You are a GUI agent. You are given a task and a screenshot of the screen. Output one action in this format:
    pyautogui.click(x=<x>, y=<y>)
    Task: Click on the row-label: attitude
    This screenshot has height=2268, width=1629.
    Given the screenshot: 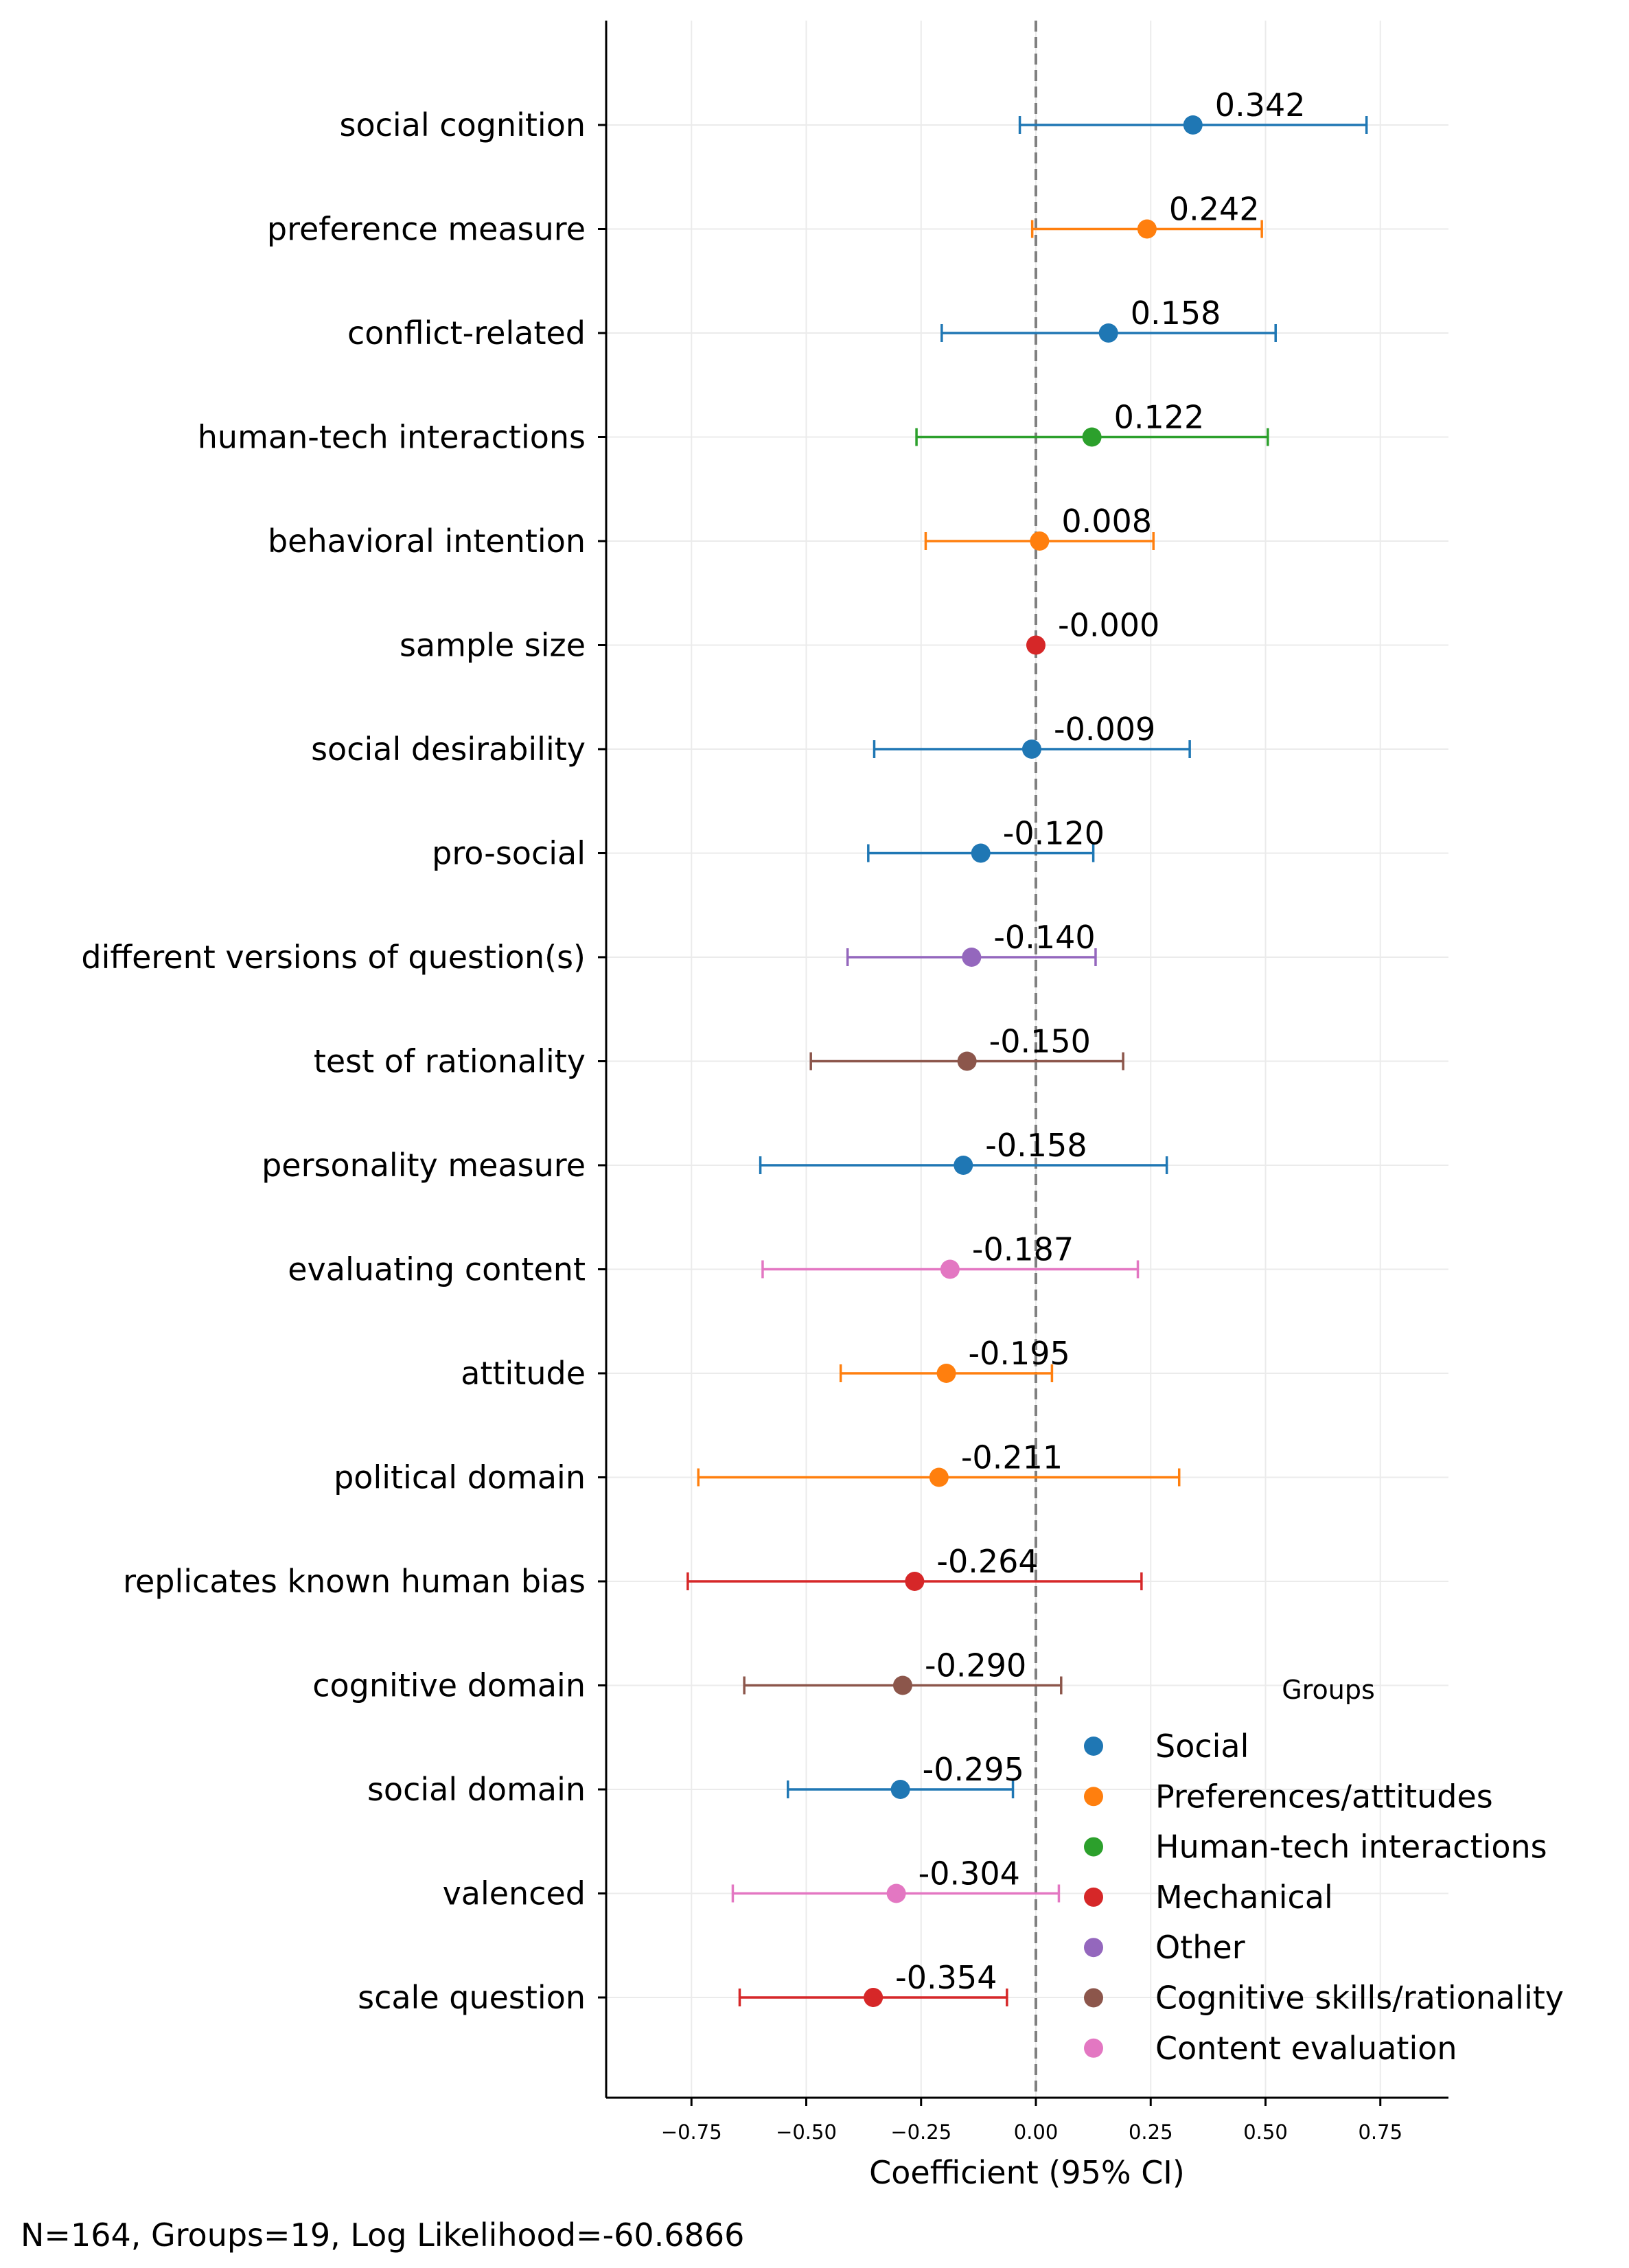 What is the action you would take?
    pyautogui.click(x=523, y=1373)
    